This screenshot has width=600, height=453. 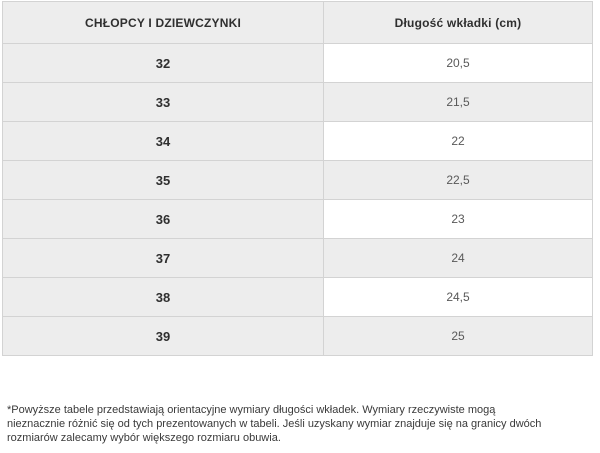 What do you see at coordinates (458, 297) in the screenshot?
I see `length-cell: 24,5` at bounding box center [458, 297].